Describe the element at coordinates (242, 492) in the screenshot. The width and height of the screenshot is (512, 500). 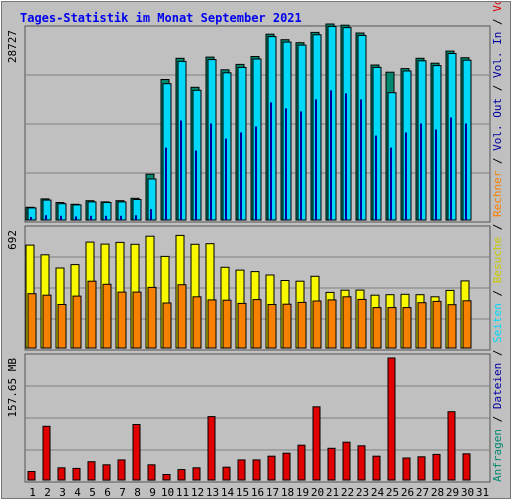
I see `x-tick-day-15: 15` at that location.